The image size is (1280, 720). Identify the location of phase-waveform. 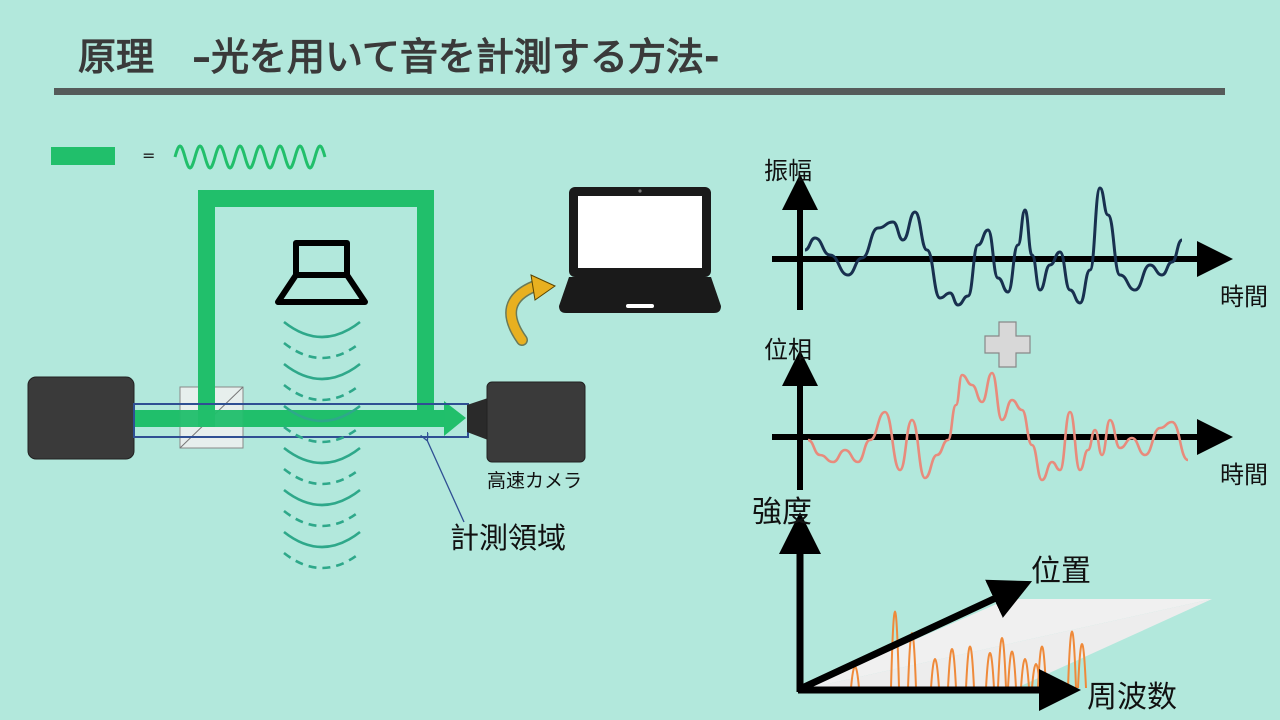
(998, 426).